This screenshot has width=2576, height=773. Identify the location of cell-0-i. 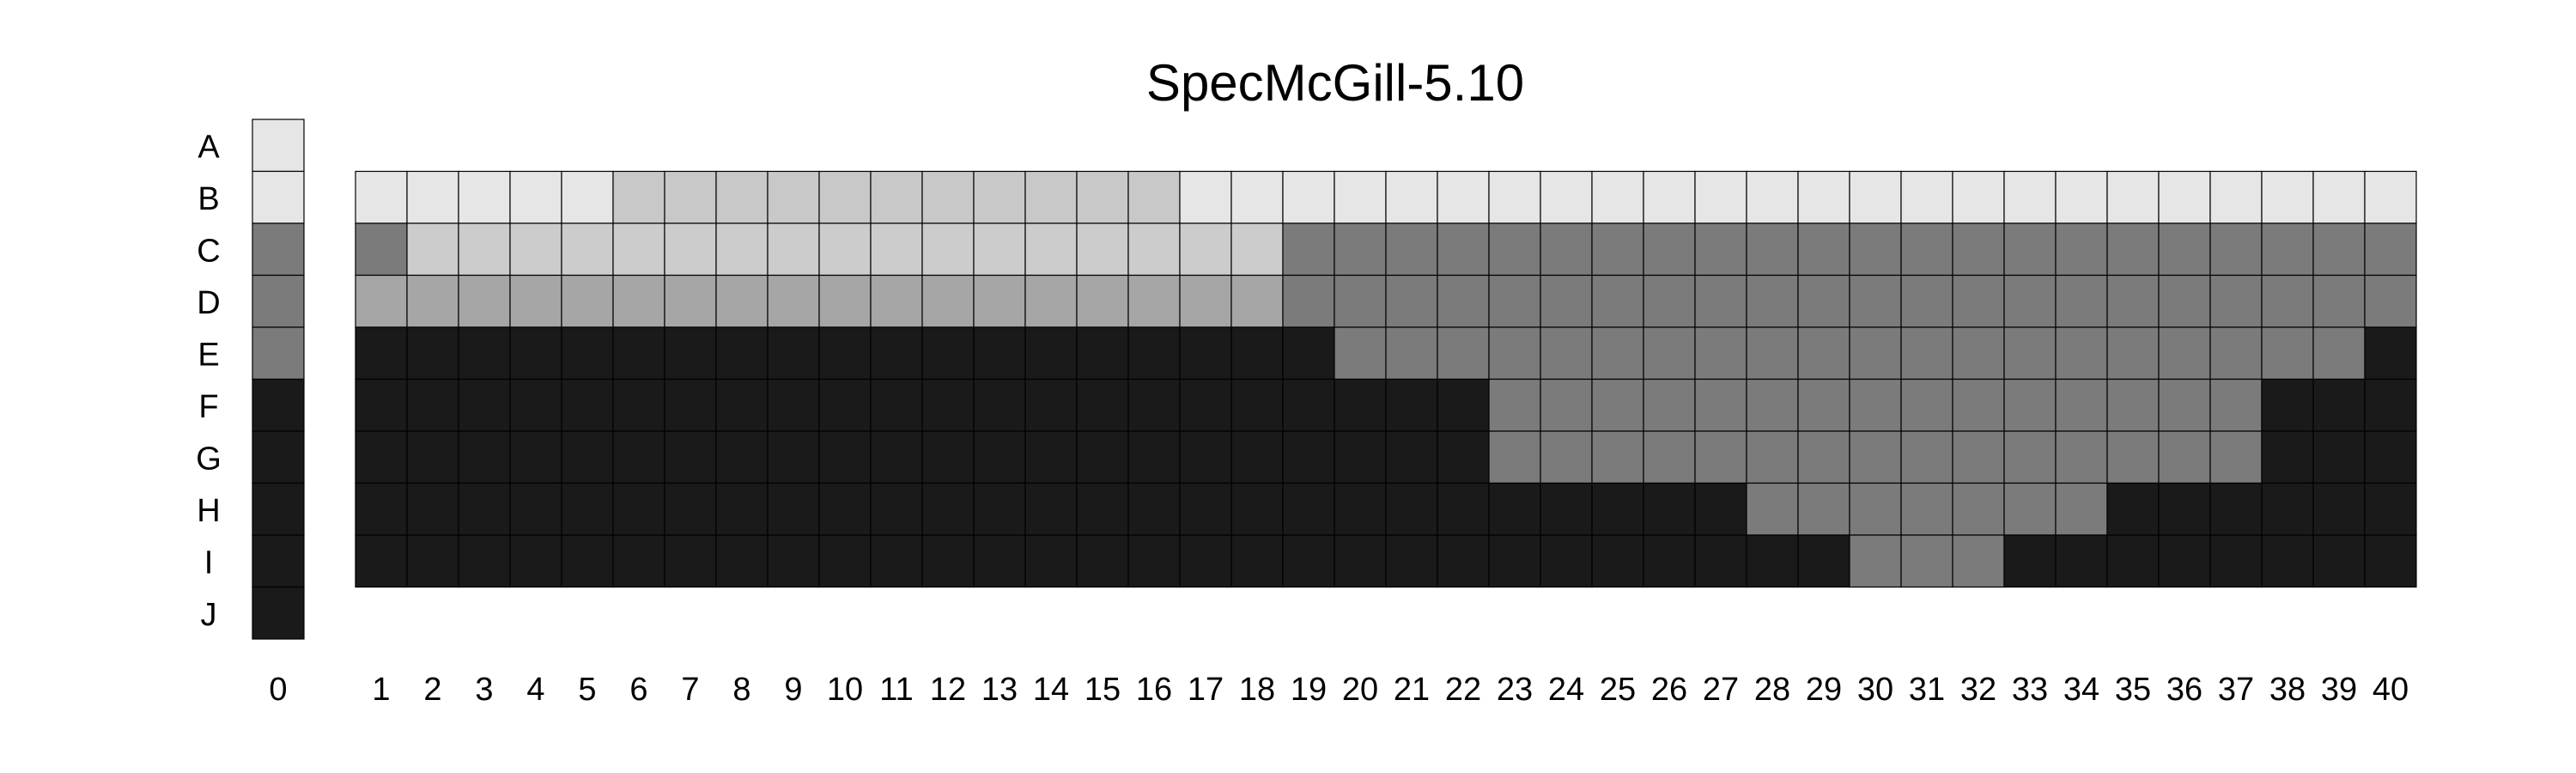
(279, 561).